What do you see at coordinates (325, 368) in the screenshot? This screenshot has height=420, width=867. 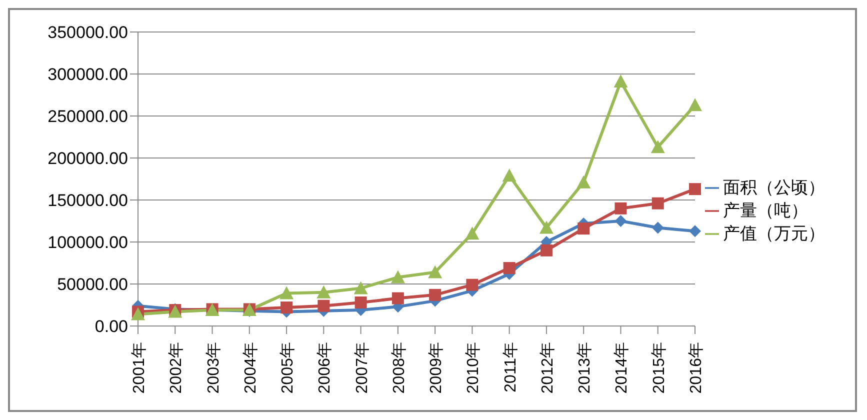 I see `x-tick-label: 2006年` at bounding box center [325, 368].